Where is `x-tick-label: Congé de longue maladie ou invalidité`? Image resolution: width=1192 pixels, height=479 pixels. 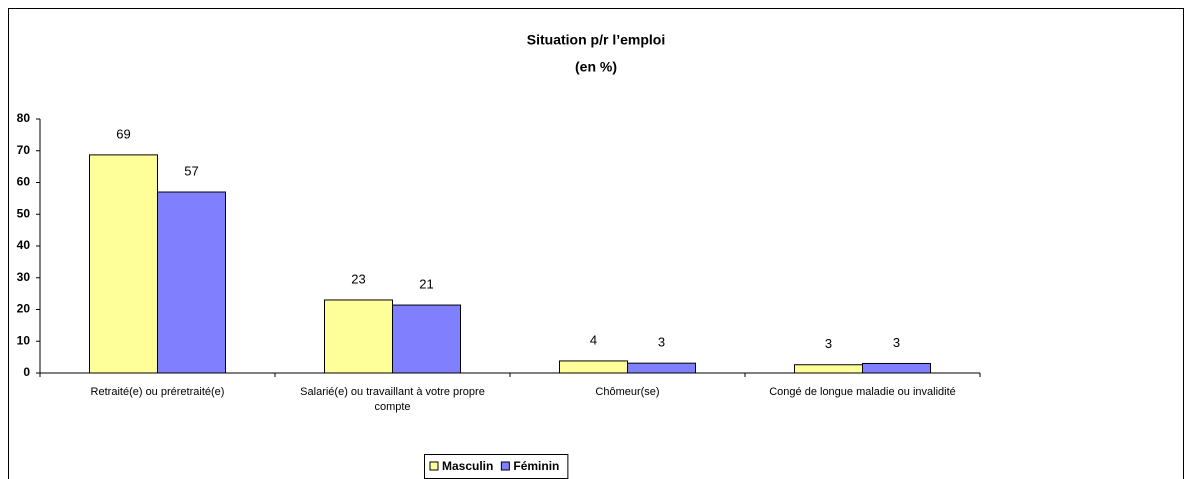
x-tick-label: Congé de longue maladie ou invalidité is located at coordinates (862, 392).